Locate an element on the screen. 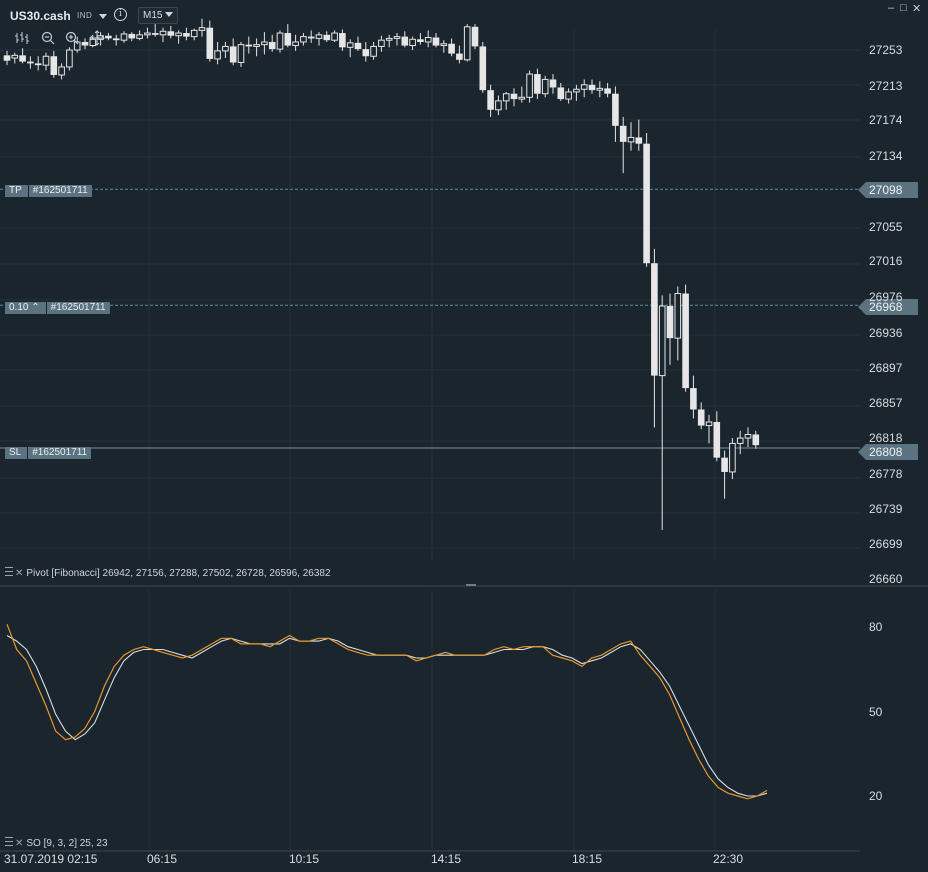 This screenshot has width=928, height=872. price-tick-label: 26897 is located at coordinates (886, 367).